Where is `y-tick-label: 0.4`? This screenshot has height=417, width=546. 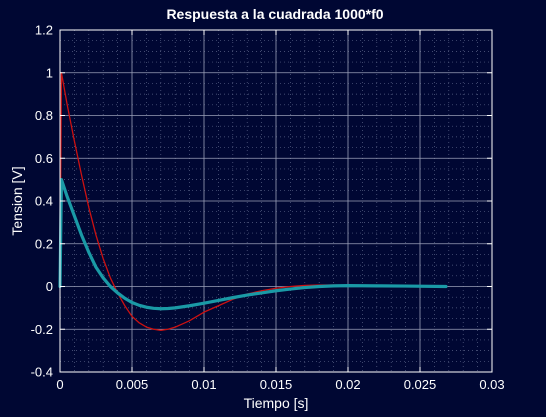 y-tick-label: 0.4 is located at coordinates (44, 201).